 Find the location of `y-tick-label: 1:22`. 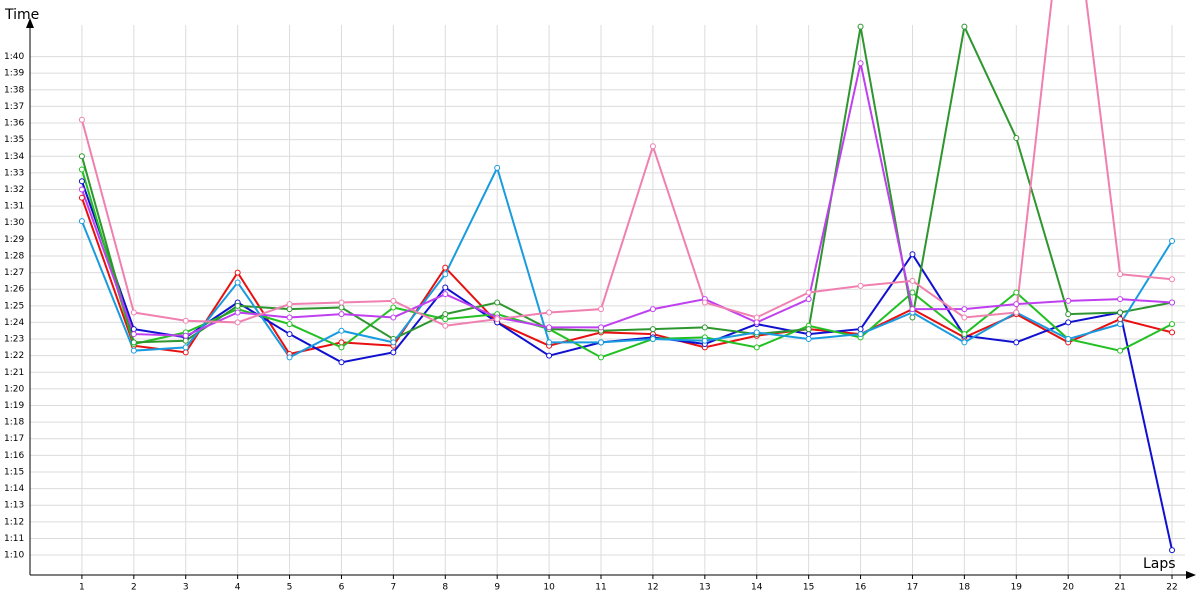

y-tick-label: 1:22 is located at coordinates (14, 356).